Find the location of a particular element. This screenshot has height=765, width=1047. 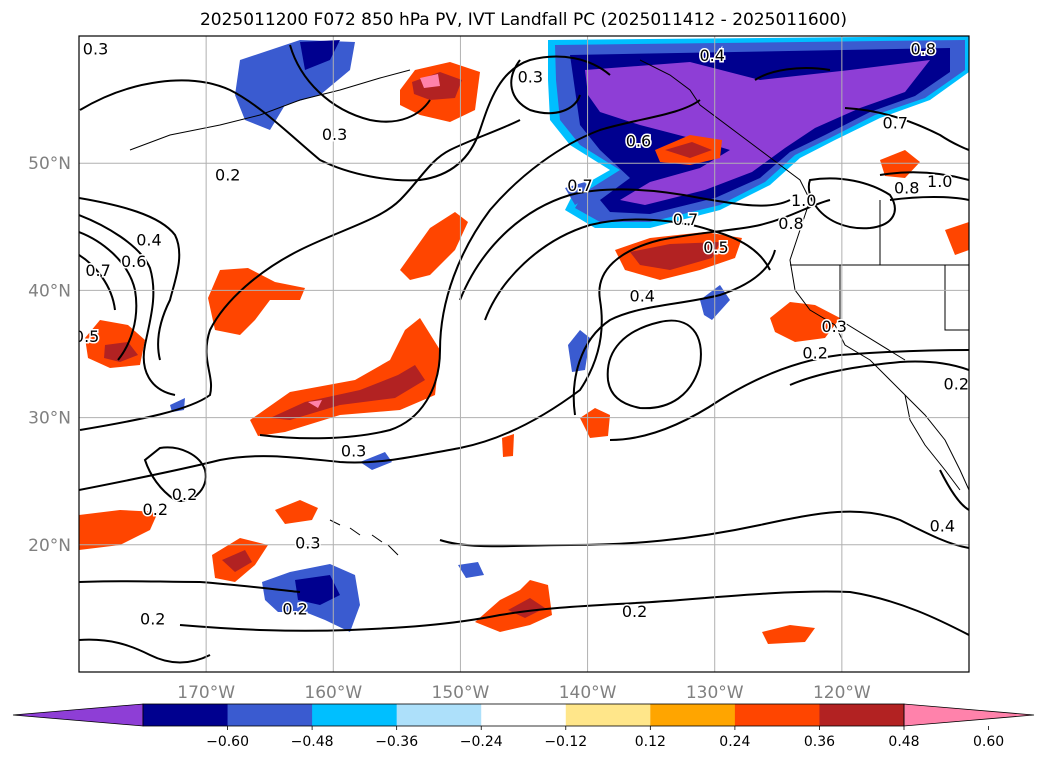

colorbar-tick-label: 0.36 is located at coordinates (819, 742).